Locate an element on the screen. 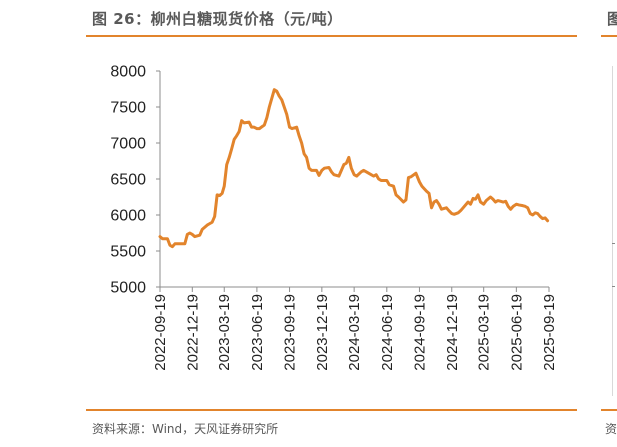  y-axis: 5000 5500 6000 6500 7000 7500 8000 is located at coordinates (135, 180).